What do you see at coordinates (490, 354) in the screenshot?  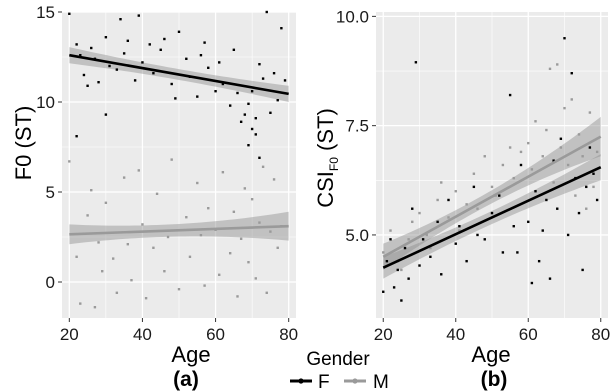 I see `panel-b-x-axis-title: Age` at bounding box center [490, 354].